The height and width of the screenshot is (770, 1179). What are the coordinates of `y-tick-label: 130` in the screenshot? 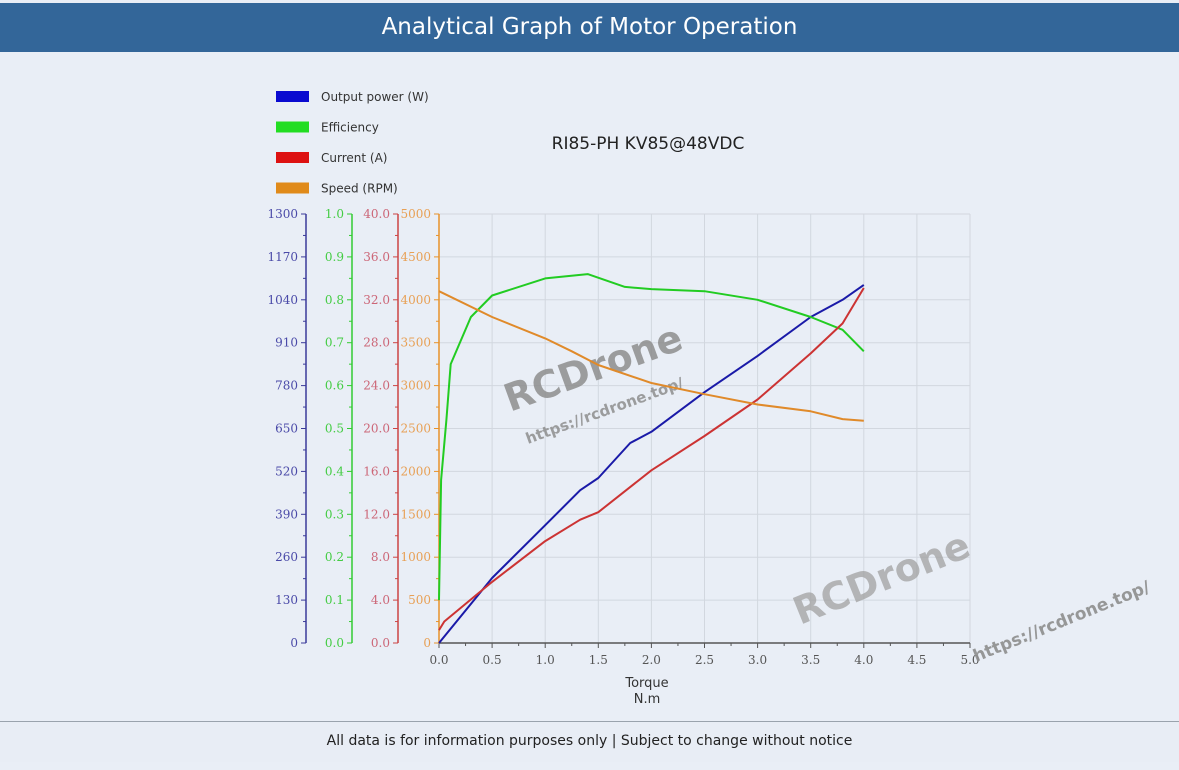 It's located at (286, 600).